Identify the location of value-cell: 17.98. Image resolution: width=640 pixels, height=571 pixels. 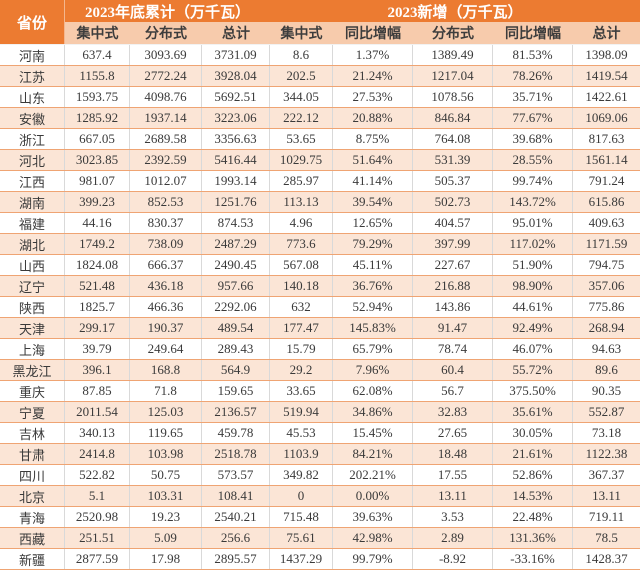
(166, 559).